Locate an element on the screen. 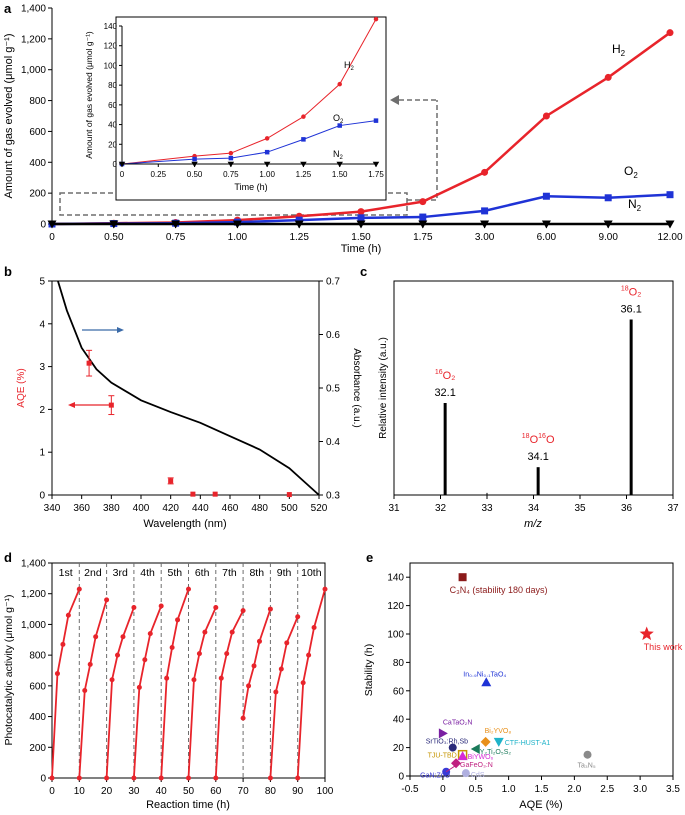 This screenshot has width=685, height=815. d-ytick-label: 1,200 is located at coordinates (33, 594).